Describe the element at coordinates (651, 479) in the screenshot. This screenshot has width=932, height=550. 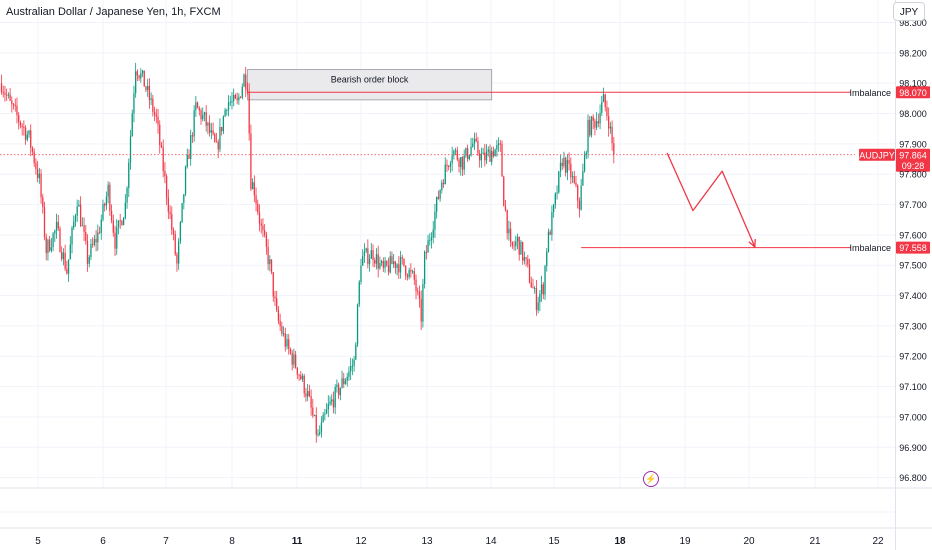
I see `lightning-icon: ⚡` at that location.